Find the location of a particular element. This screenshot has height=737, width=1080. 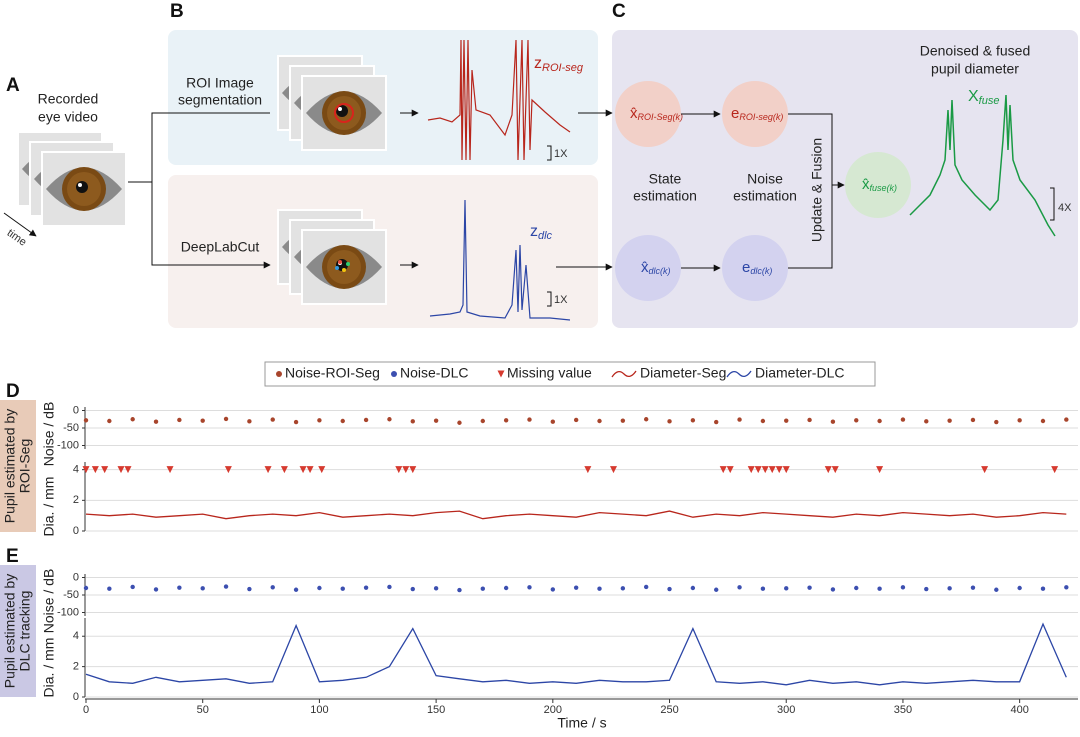

side-label: Pupil estimated by is located at coordinates (10, 631).